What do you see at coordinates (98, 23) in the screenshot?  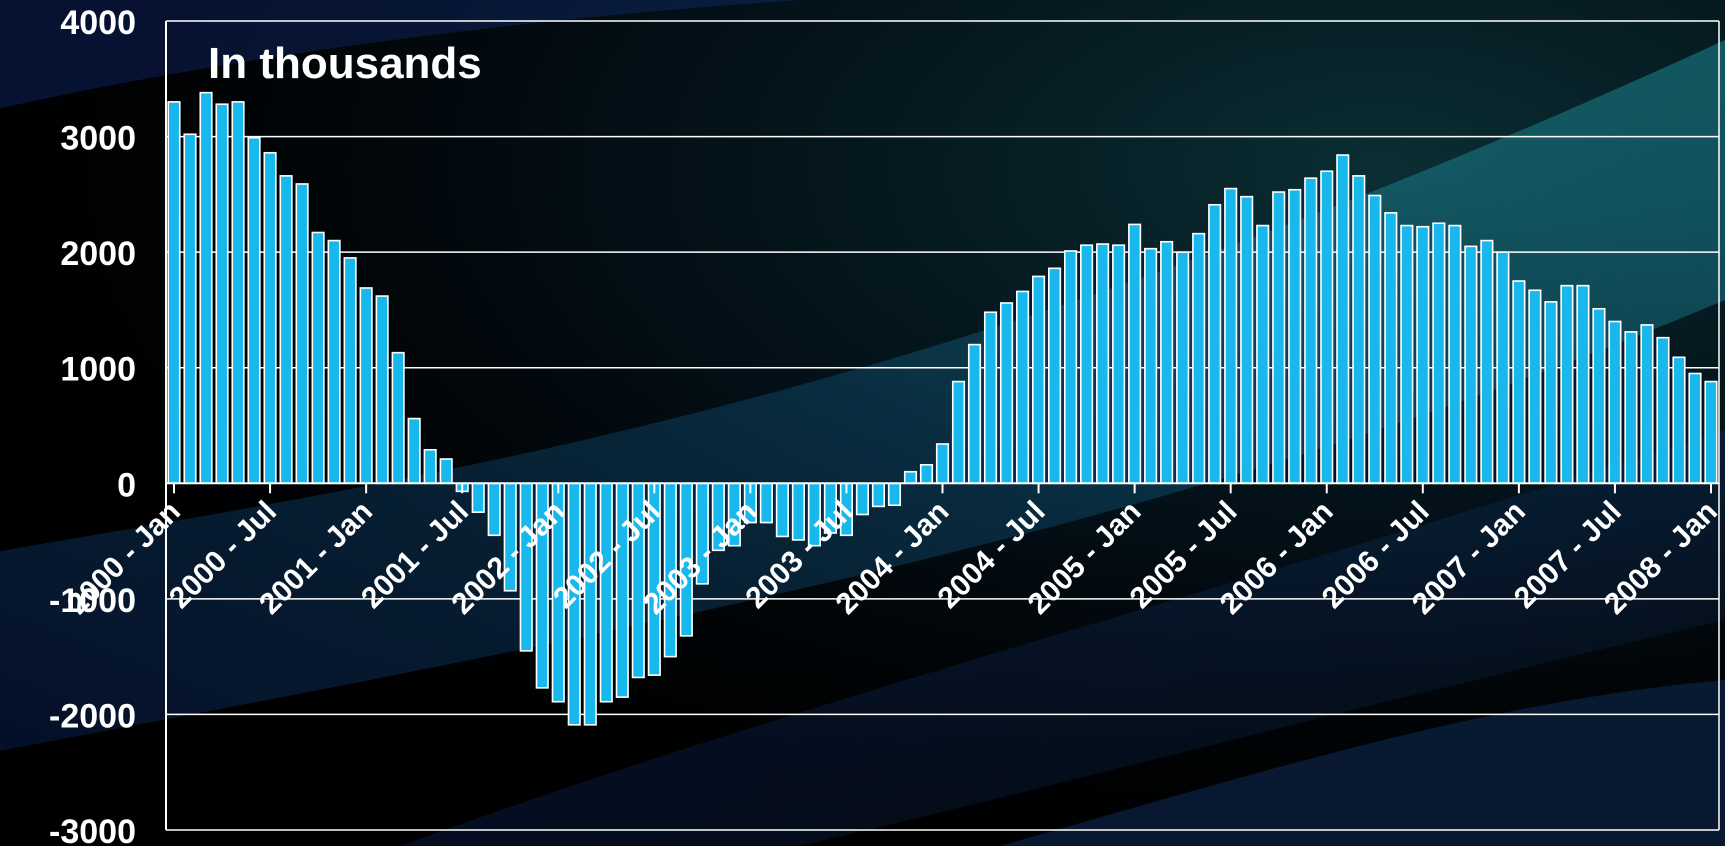 I see `y-tick-label: 4000` at bounding box center [98, 23].